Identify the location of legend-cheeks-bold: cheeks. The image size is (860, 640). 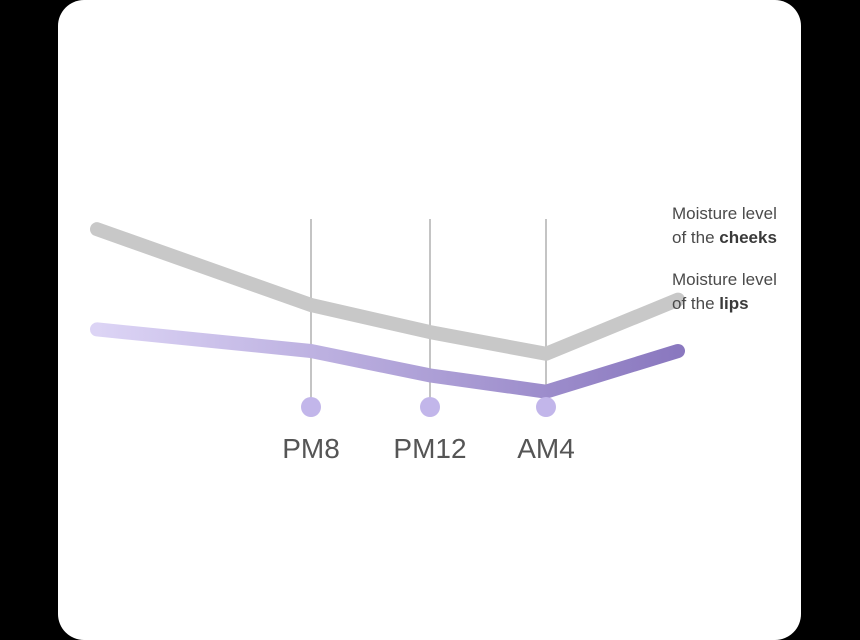
(748, 237).